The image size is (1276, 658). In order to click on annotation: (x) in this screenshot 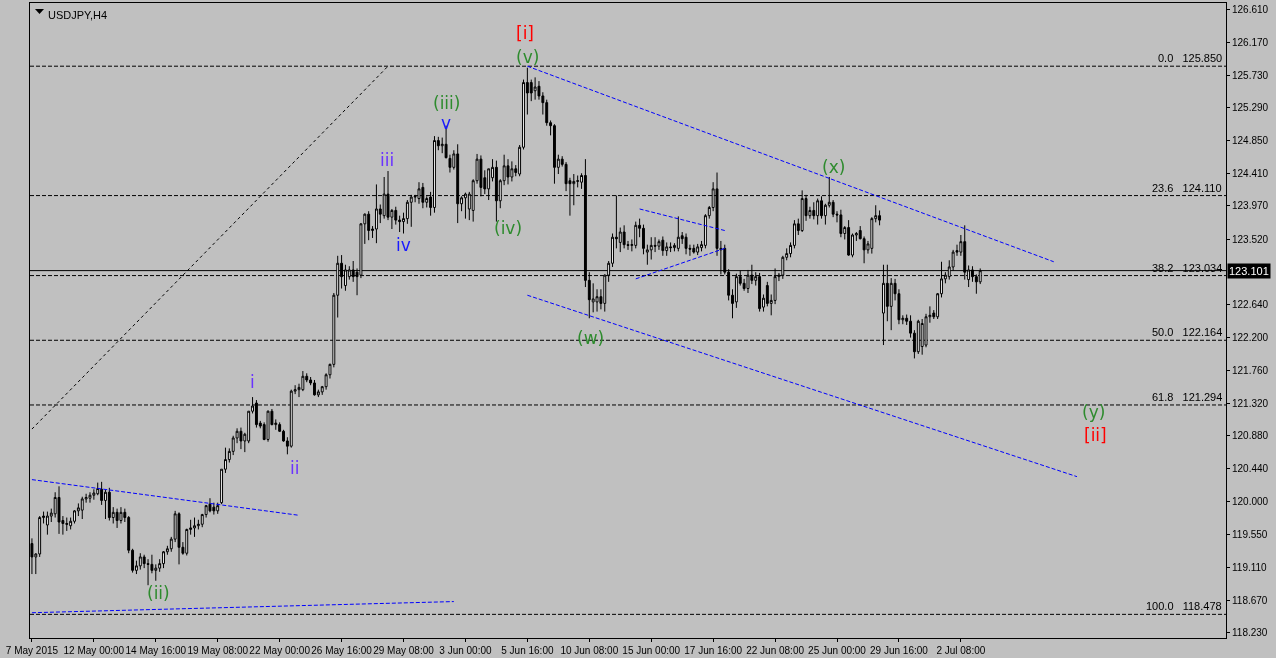, I will do `click(834, 167)`.